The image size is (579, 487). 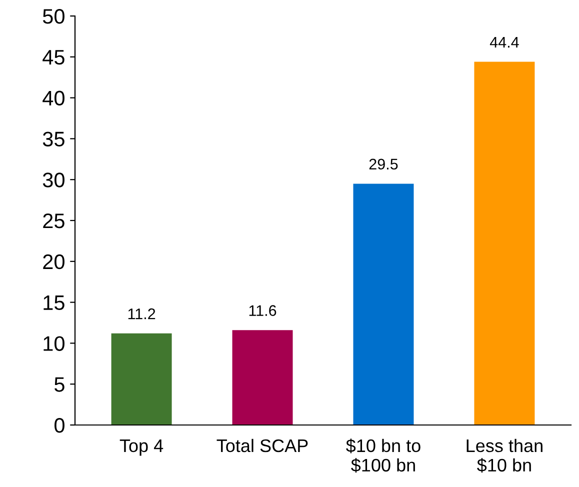 I want to click on x-tick-label: Less than $10 bn, so click(x=504, y=455).